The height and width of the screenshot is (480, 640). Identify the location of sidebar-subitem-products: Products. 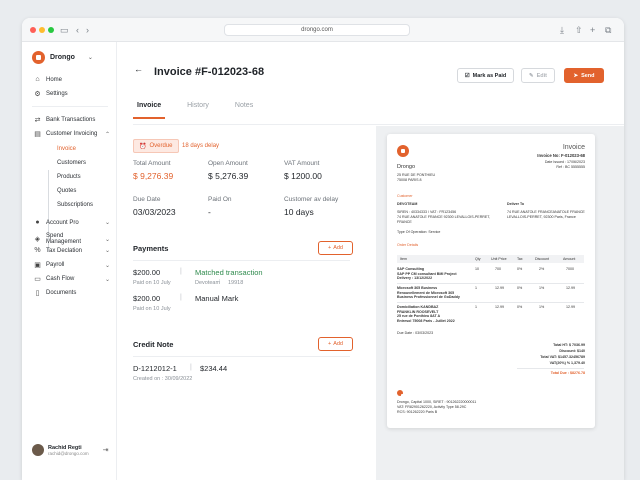
(69, 177).